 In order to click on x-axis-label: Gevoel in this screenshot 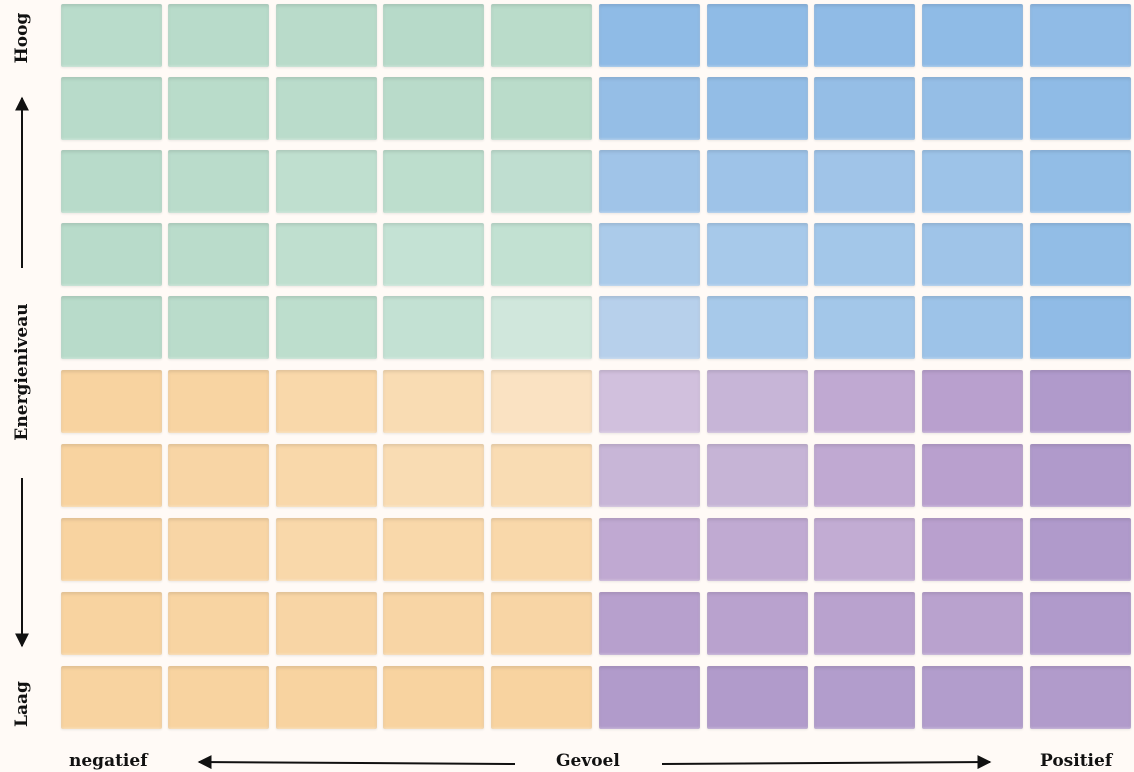, I will do `click(588, 761)`.